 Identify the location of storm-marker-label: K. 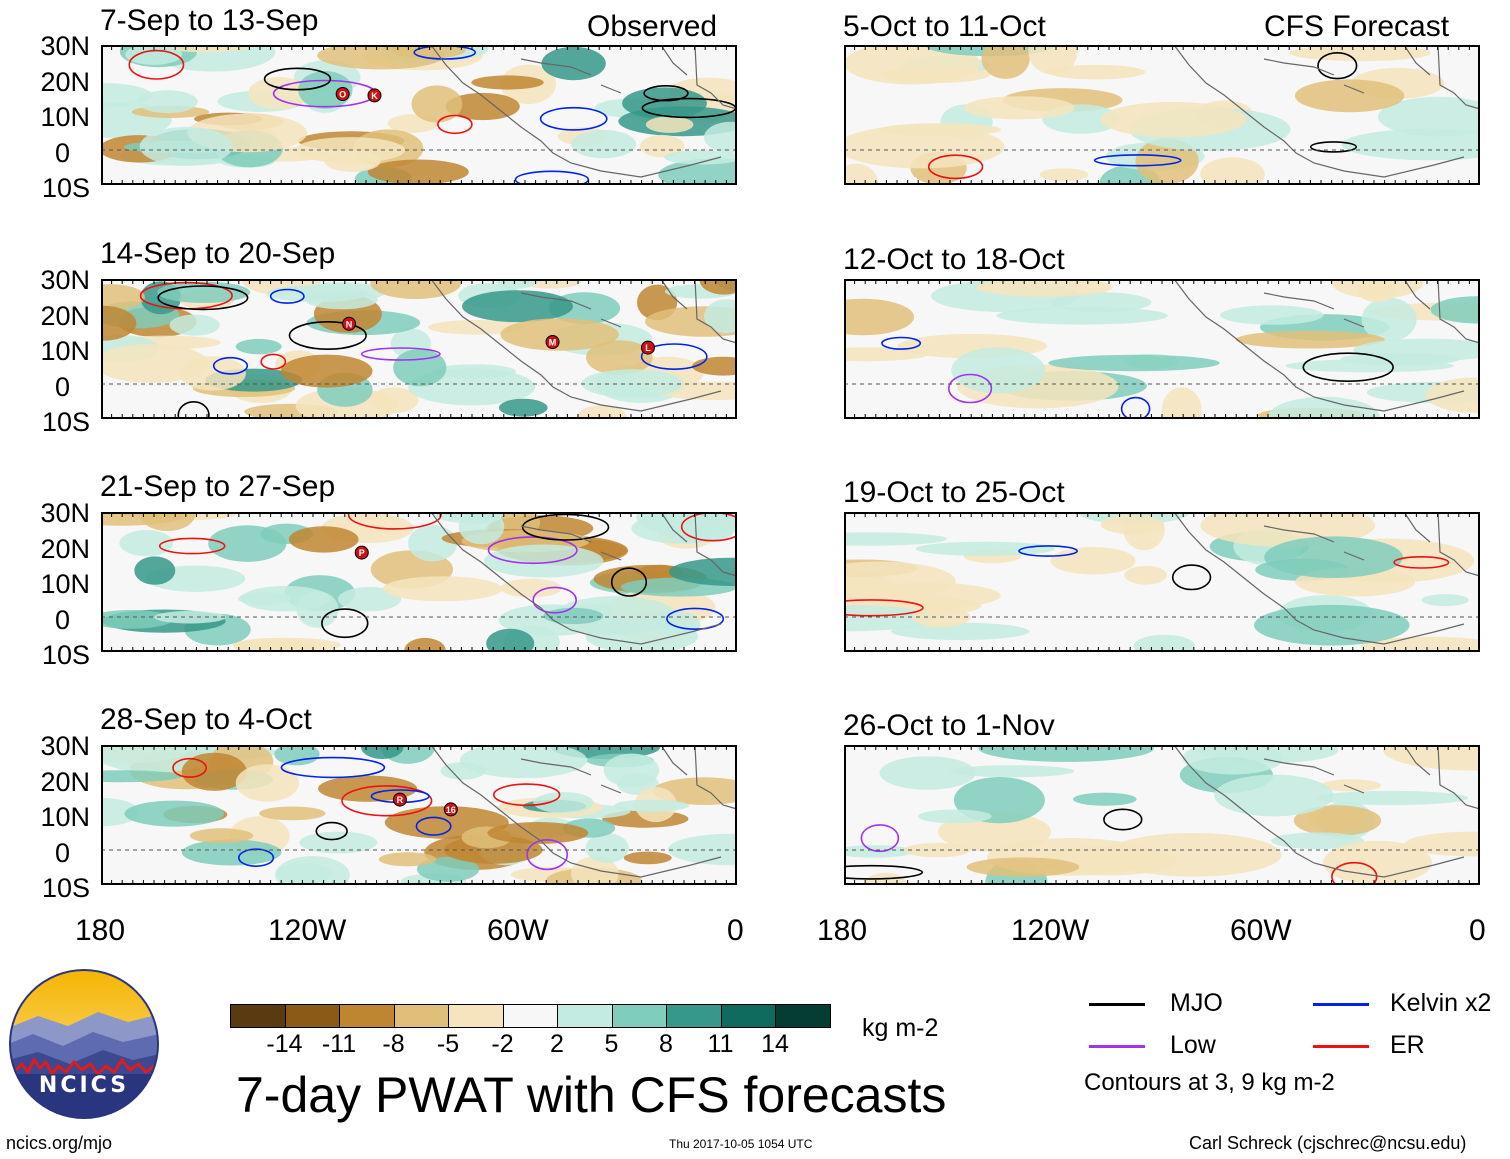
(374, 96).